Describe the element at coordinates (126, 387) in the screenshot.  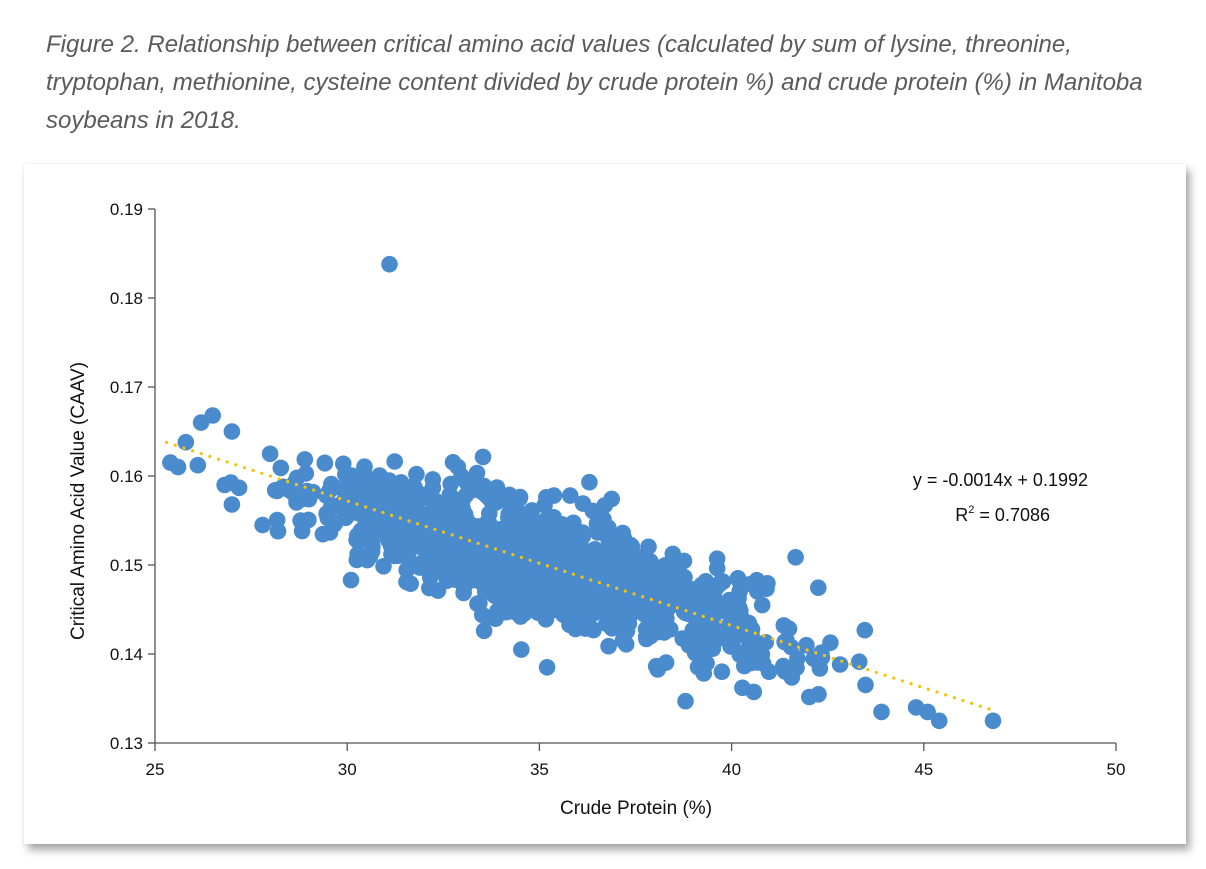
I see `y-tick-label: 0.17` at that location.